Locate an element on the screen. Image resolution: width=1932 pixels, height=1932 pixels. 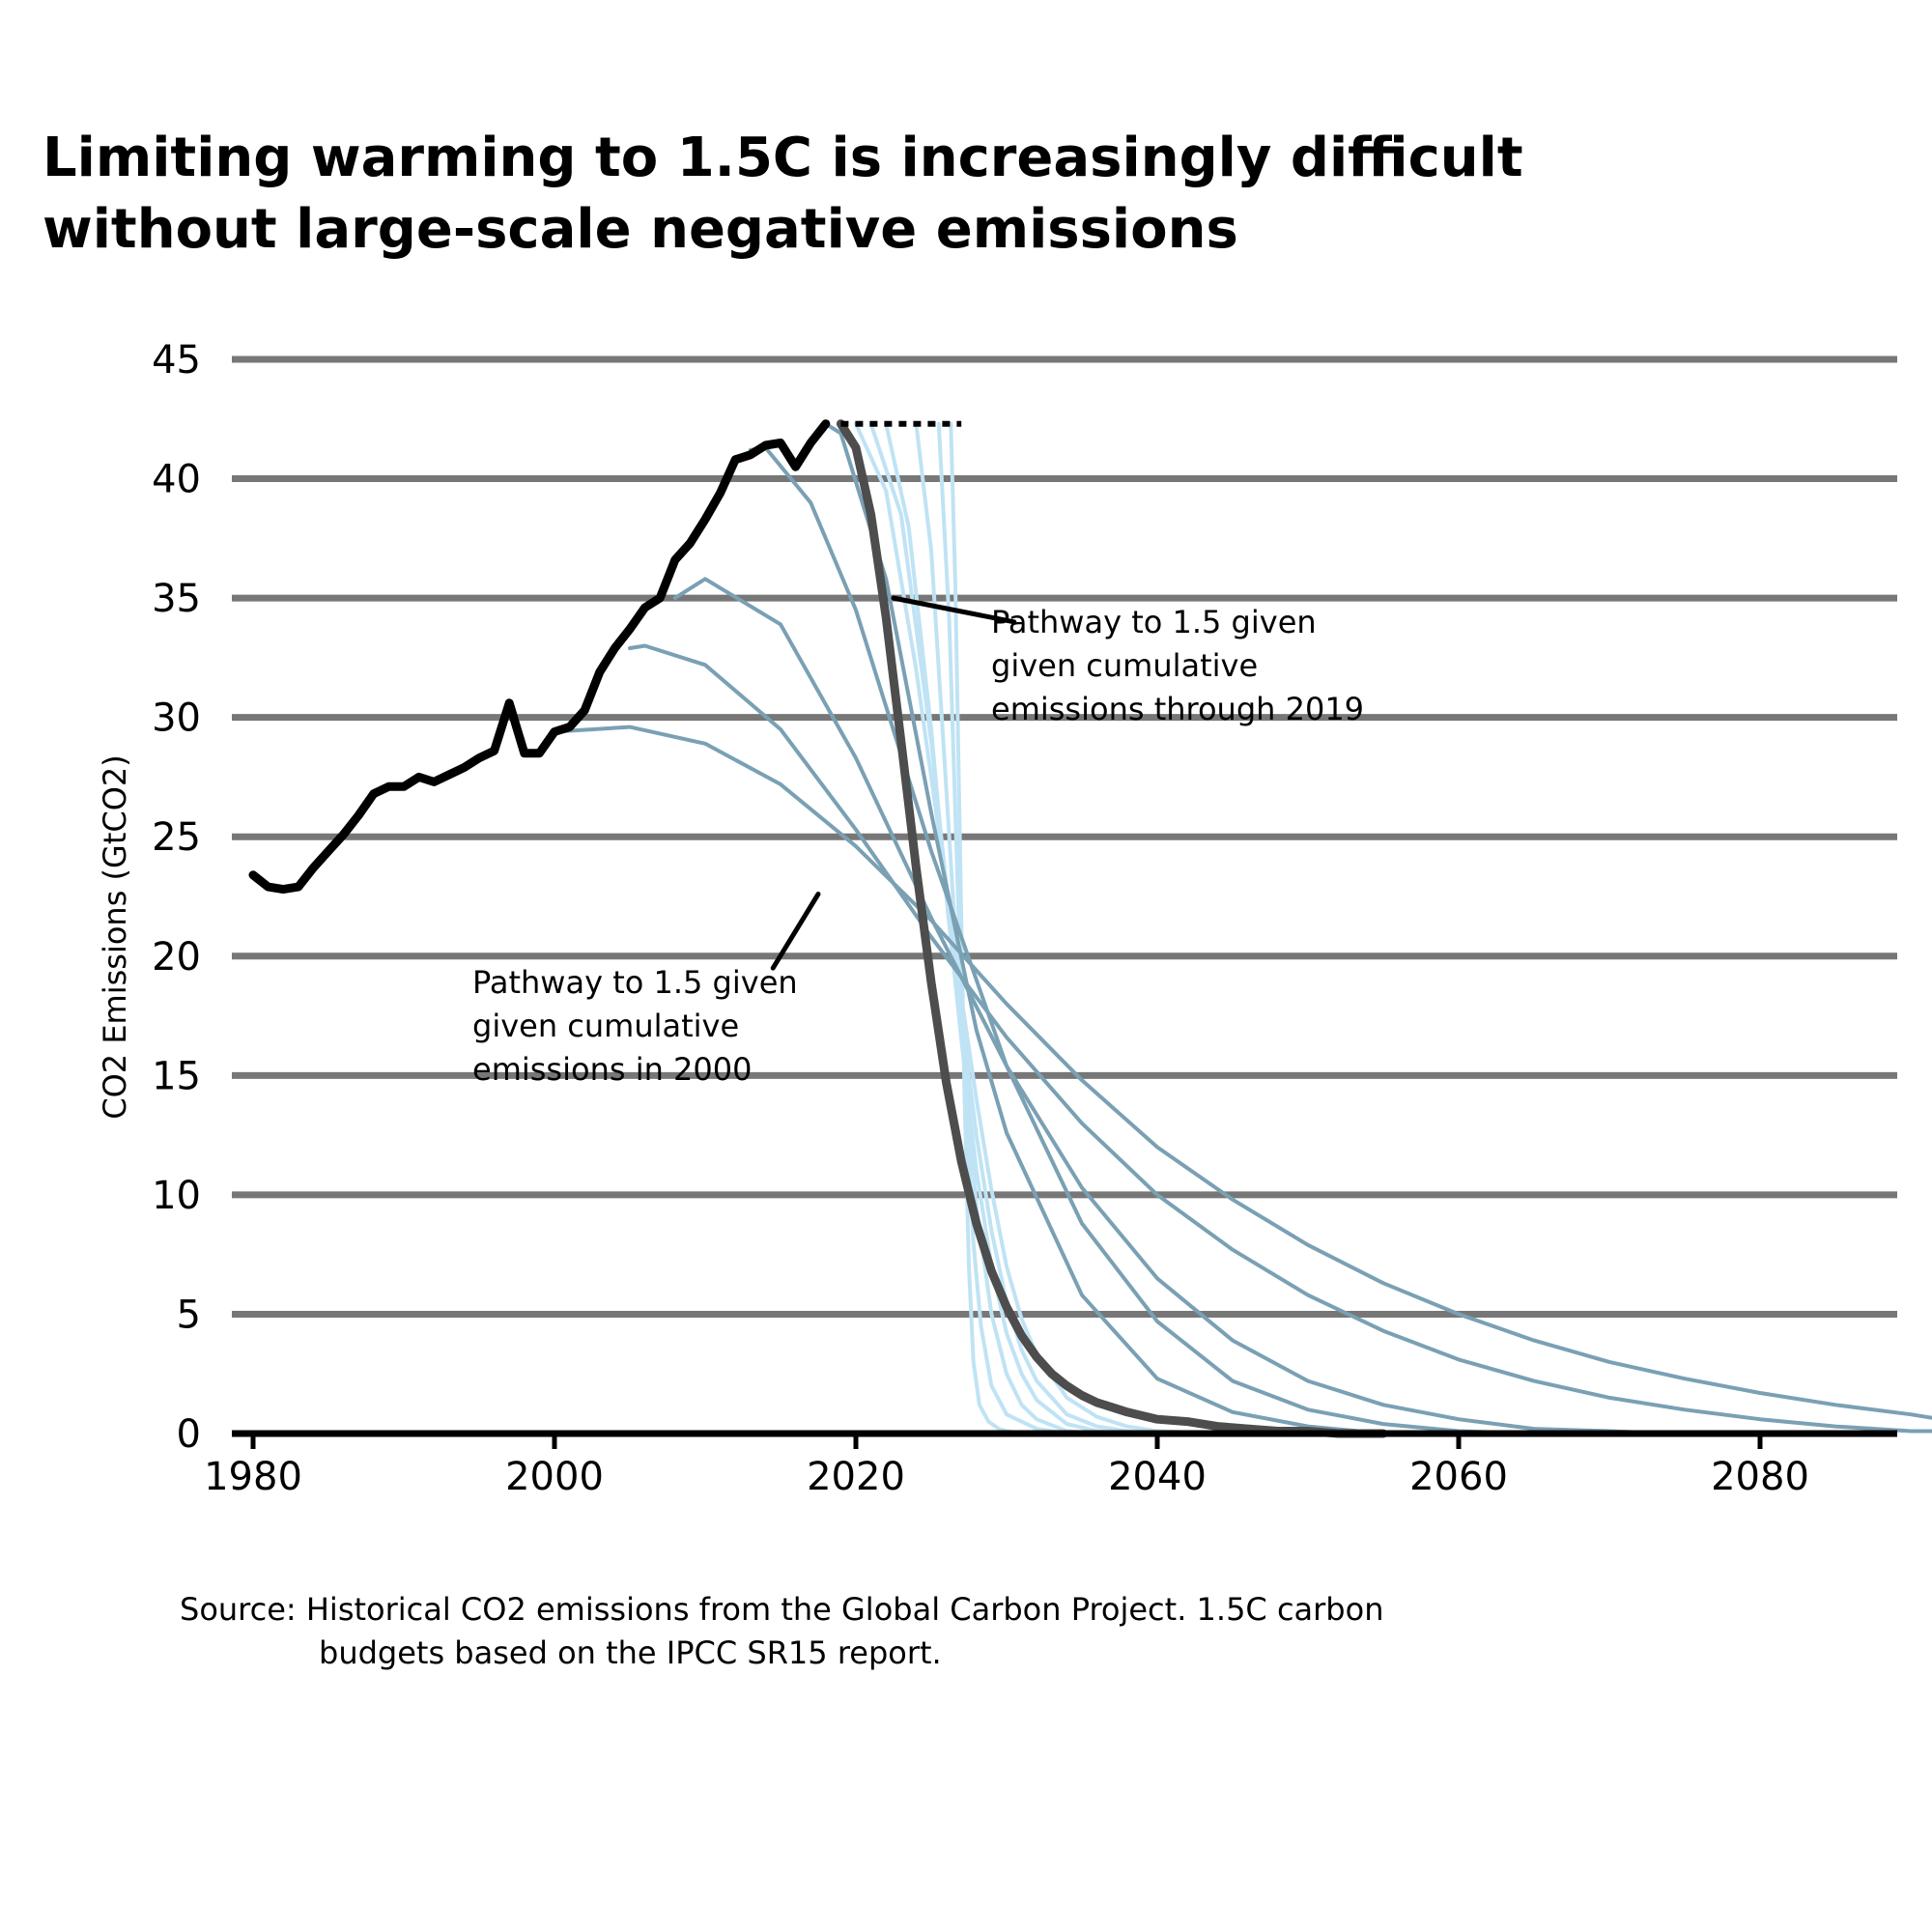
y-tick-label-40: 40 is located at coordinates (176, 480).